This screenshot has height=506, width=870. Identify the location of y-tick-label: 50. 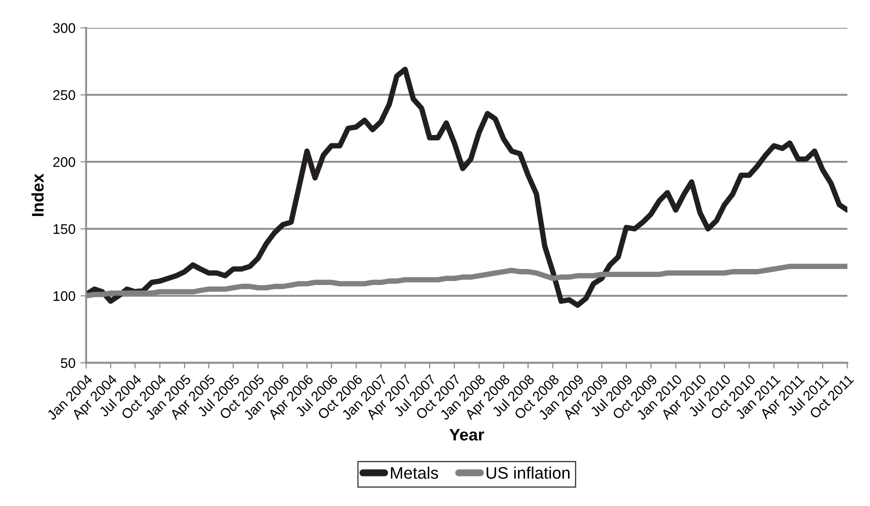
(68, 363).